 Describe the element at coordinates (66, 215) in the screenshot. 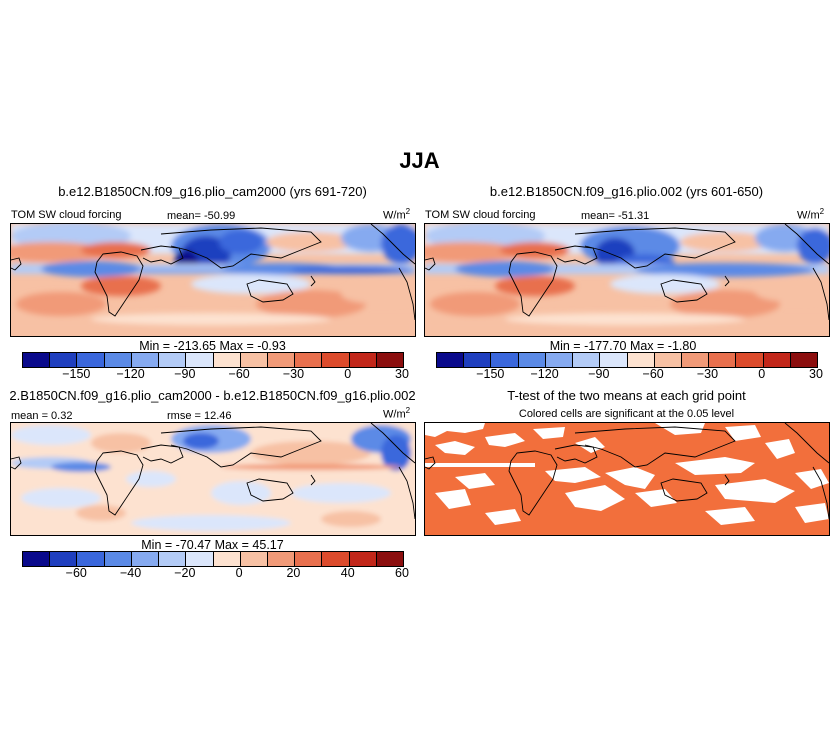

I see `panel1-variable: TOM SW cloud forcing` at that location.